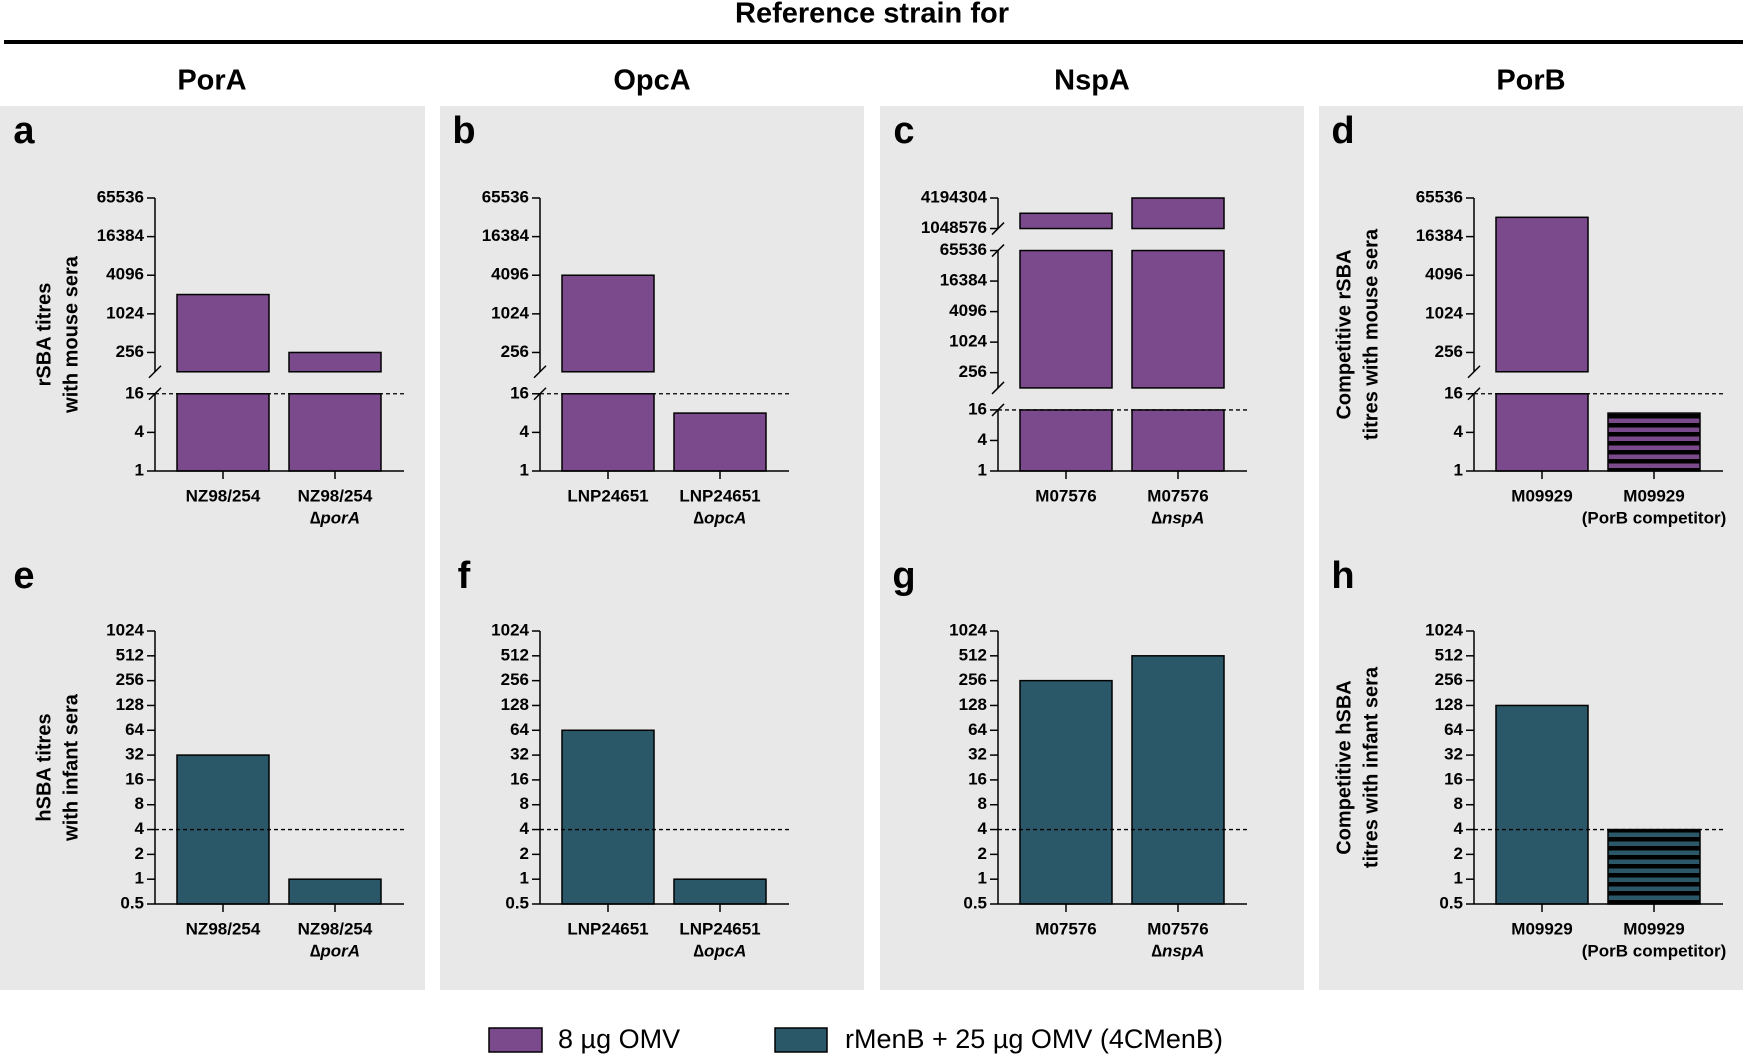  What do you see at coordinates (211, 81) in the screenshot?
I see `column-title: PorA` at bounding box center [211, 81].